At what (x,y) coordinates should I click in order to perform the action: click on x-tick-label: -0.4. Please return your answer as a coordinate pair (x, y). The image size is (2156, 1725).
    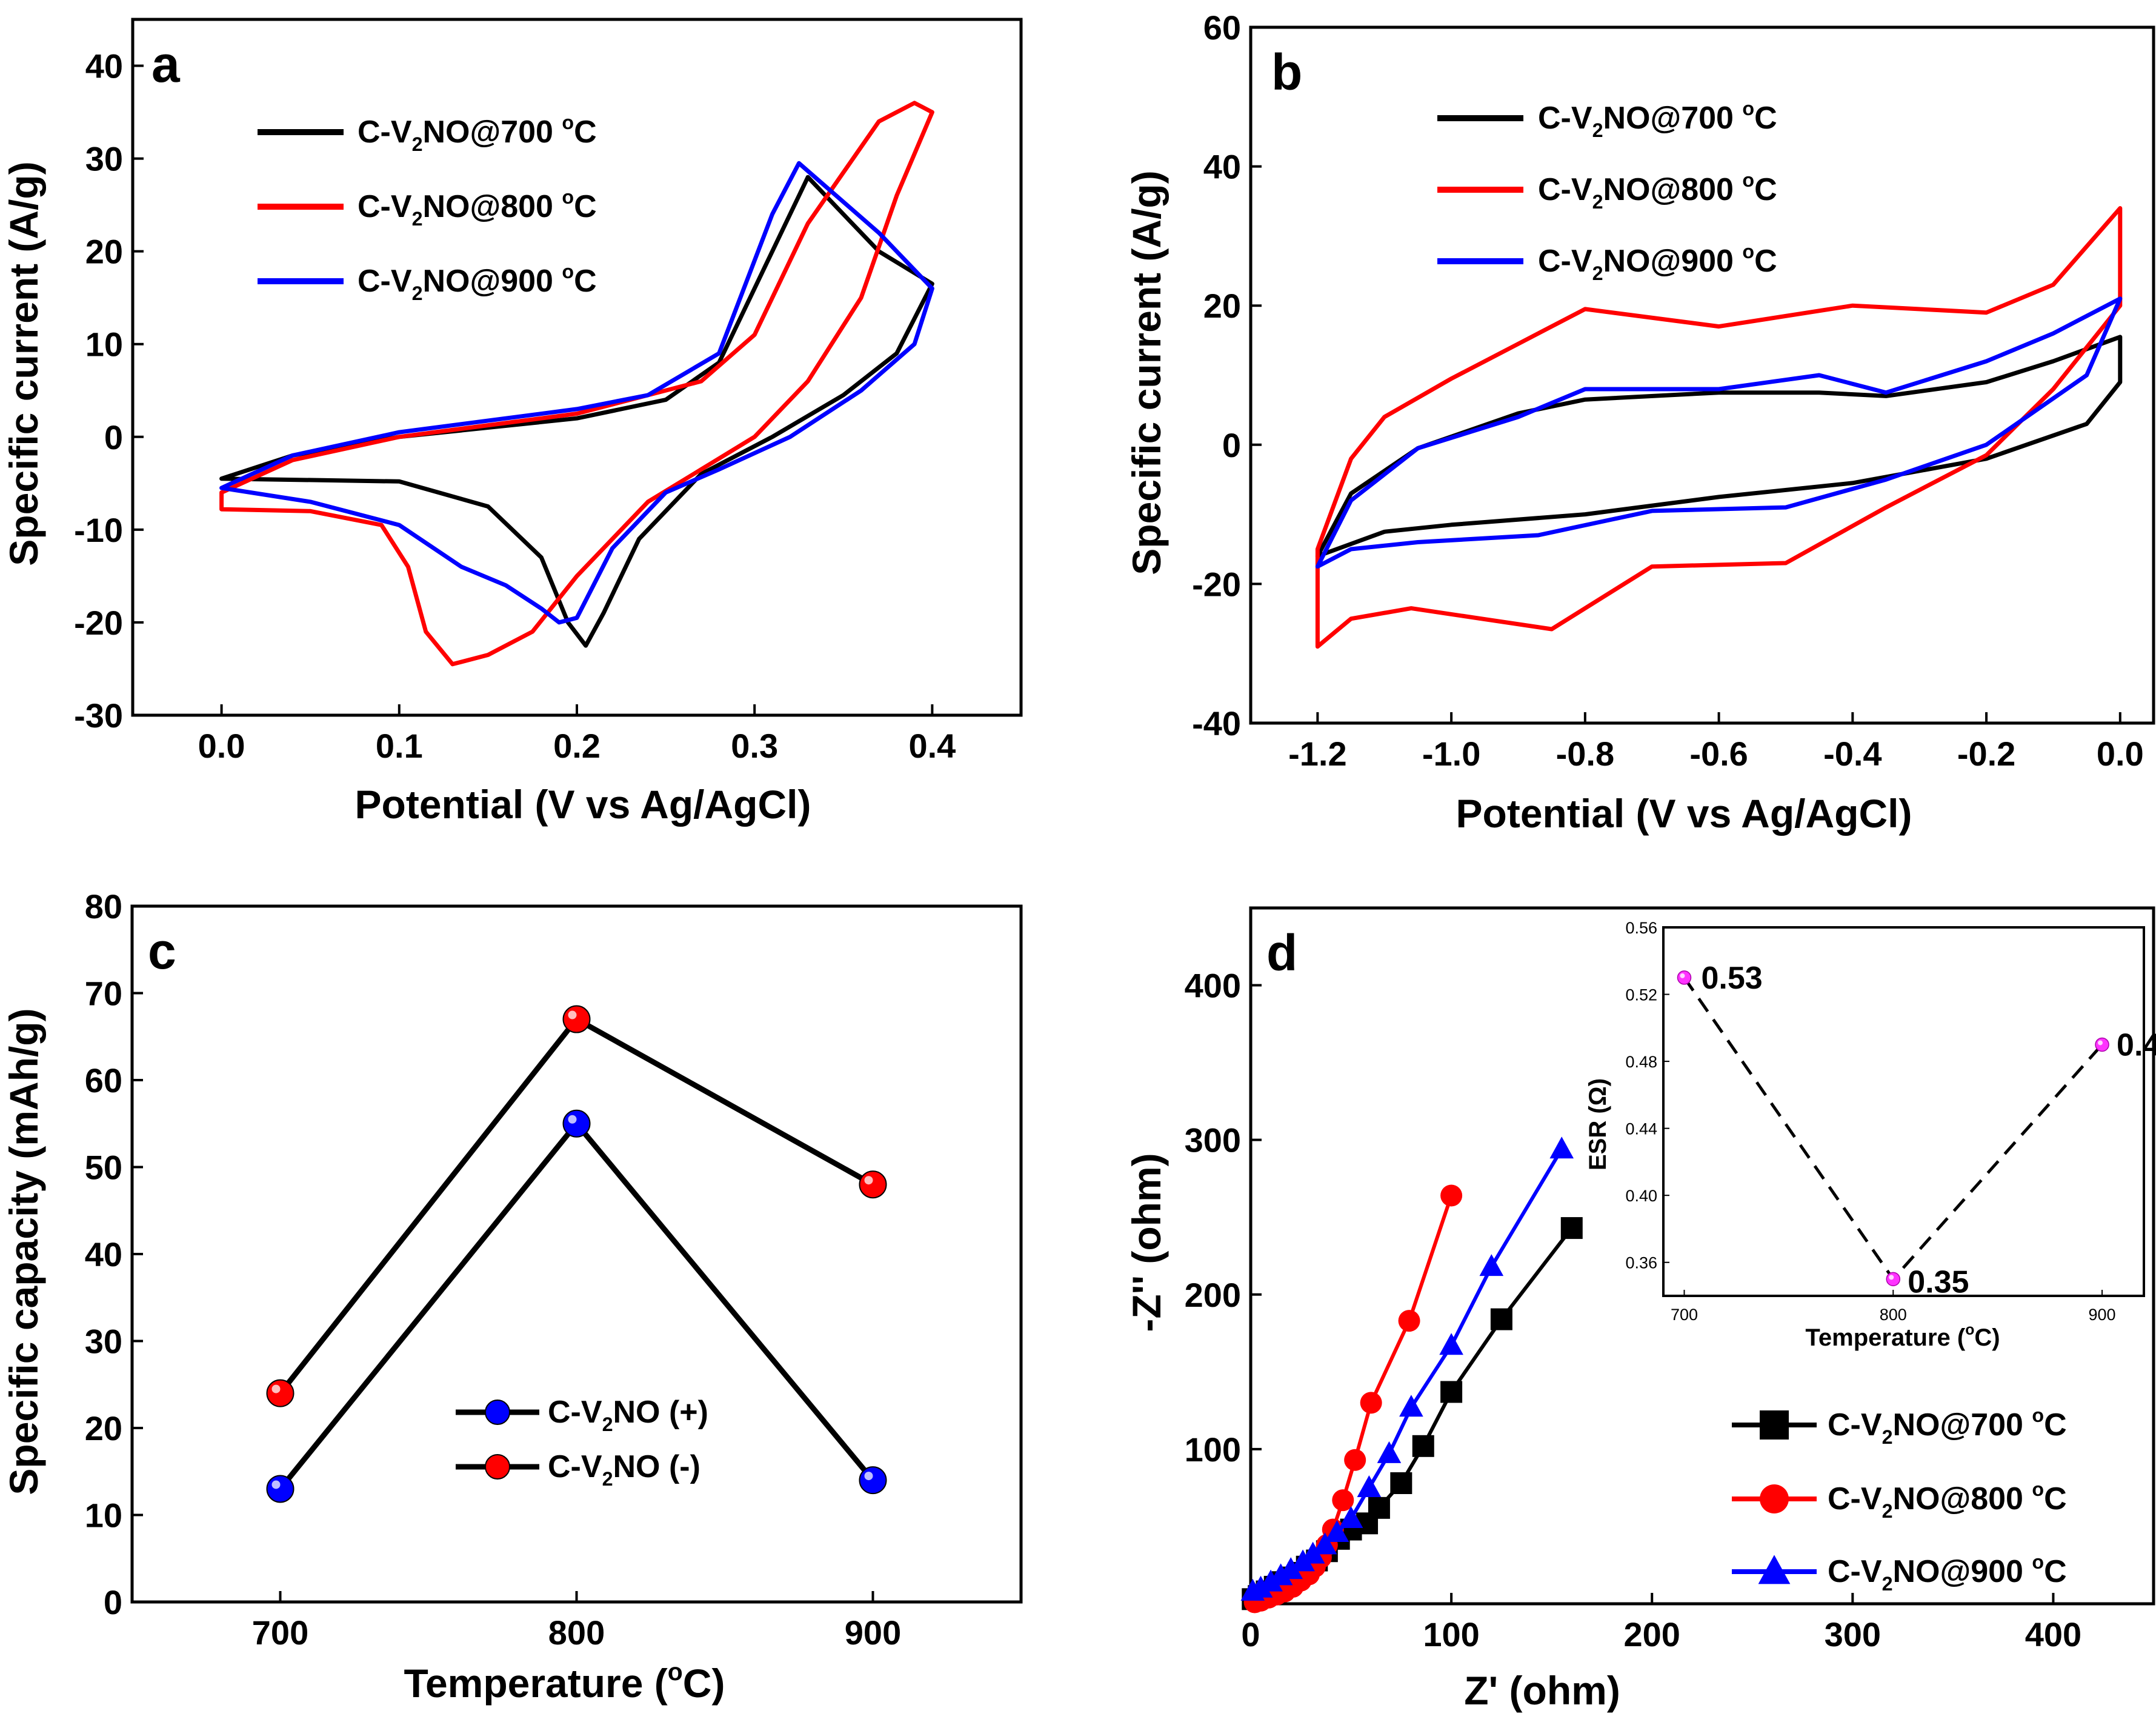
    Looking at the image, I should click on (1853, 754).